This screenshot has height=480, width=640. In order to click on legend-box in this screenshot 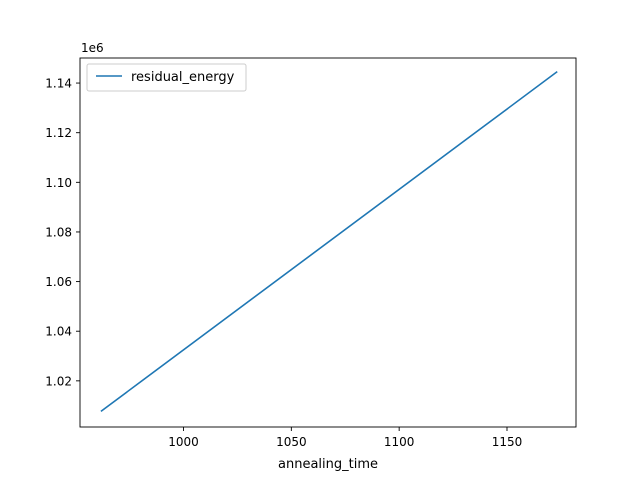, I will do `click(166, 77)`.